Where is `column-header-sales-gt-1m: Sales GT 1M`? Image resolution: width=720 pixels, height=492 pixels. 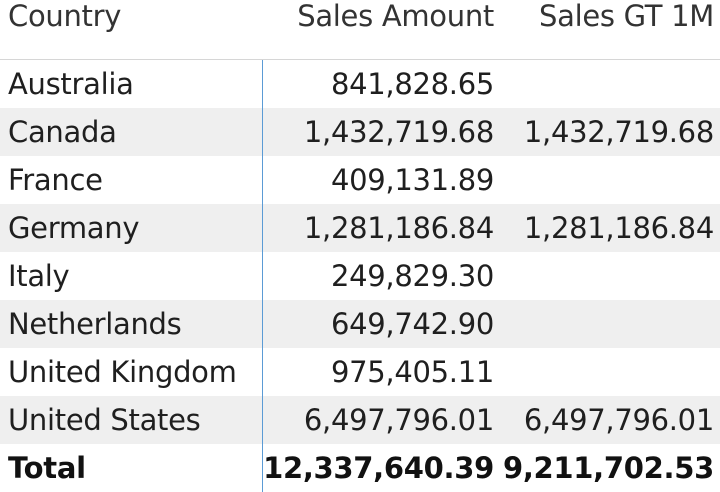 column-header-sales-gt-1m: Sales GT 1M is located at coordinates (626, 16).